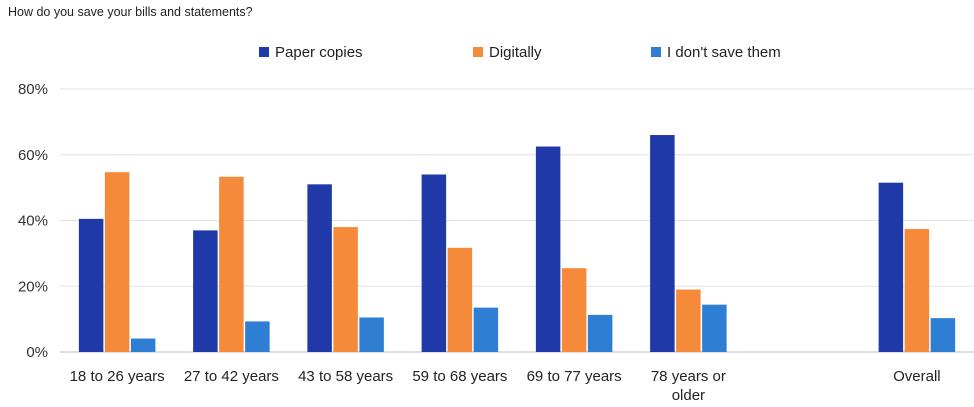  I want to click on legend: Paper copies Digitally I don't save them, so click(520, 52).